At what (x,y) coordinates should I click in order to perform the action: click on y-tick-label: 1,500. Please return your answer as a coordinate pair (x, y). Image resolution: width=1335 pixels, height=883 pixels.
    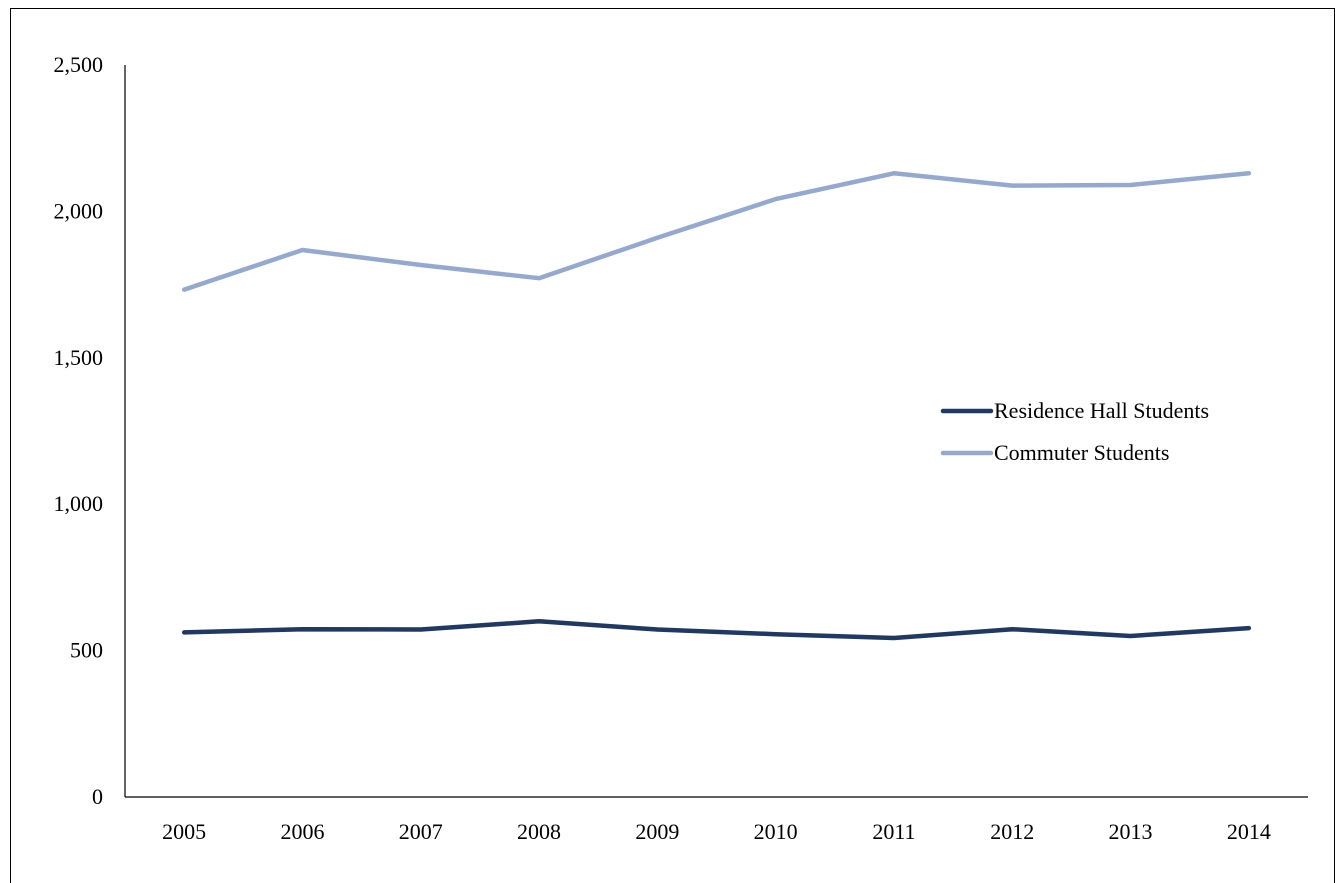
    Looking at the image, I should click on (79, 357).